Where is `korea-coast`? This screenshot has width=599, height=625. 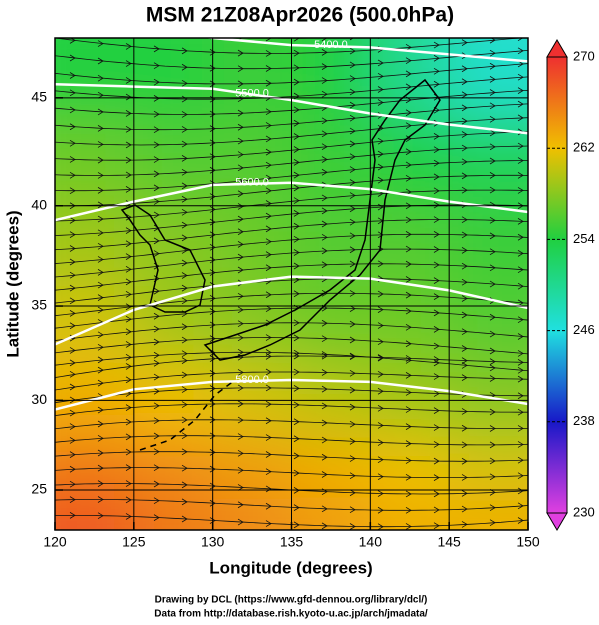 korea-coast is located at coordinates (163, 258).